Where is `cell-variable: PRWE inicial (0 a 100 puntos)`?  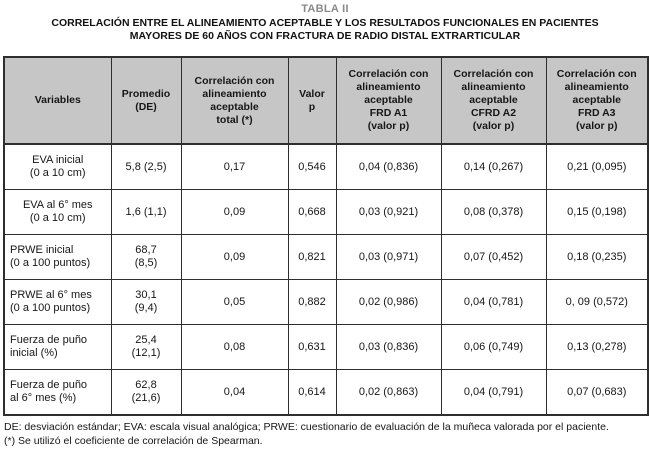
cell-variable: PRWE inicial (0 a 100 puntos) is located at coordinates (57, 257).